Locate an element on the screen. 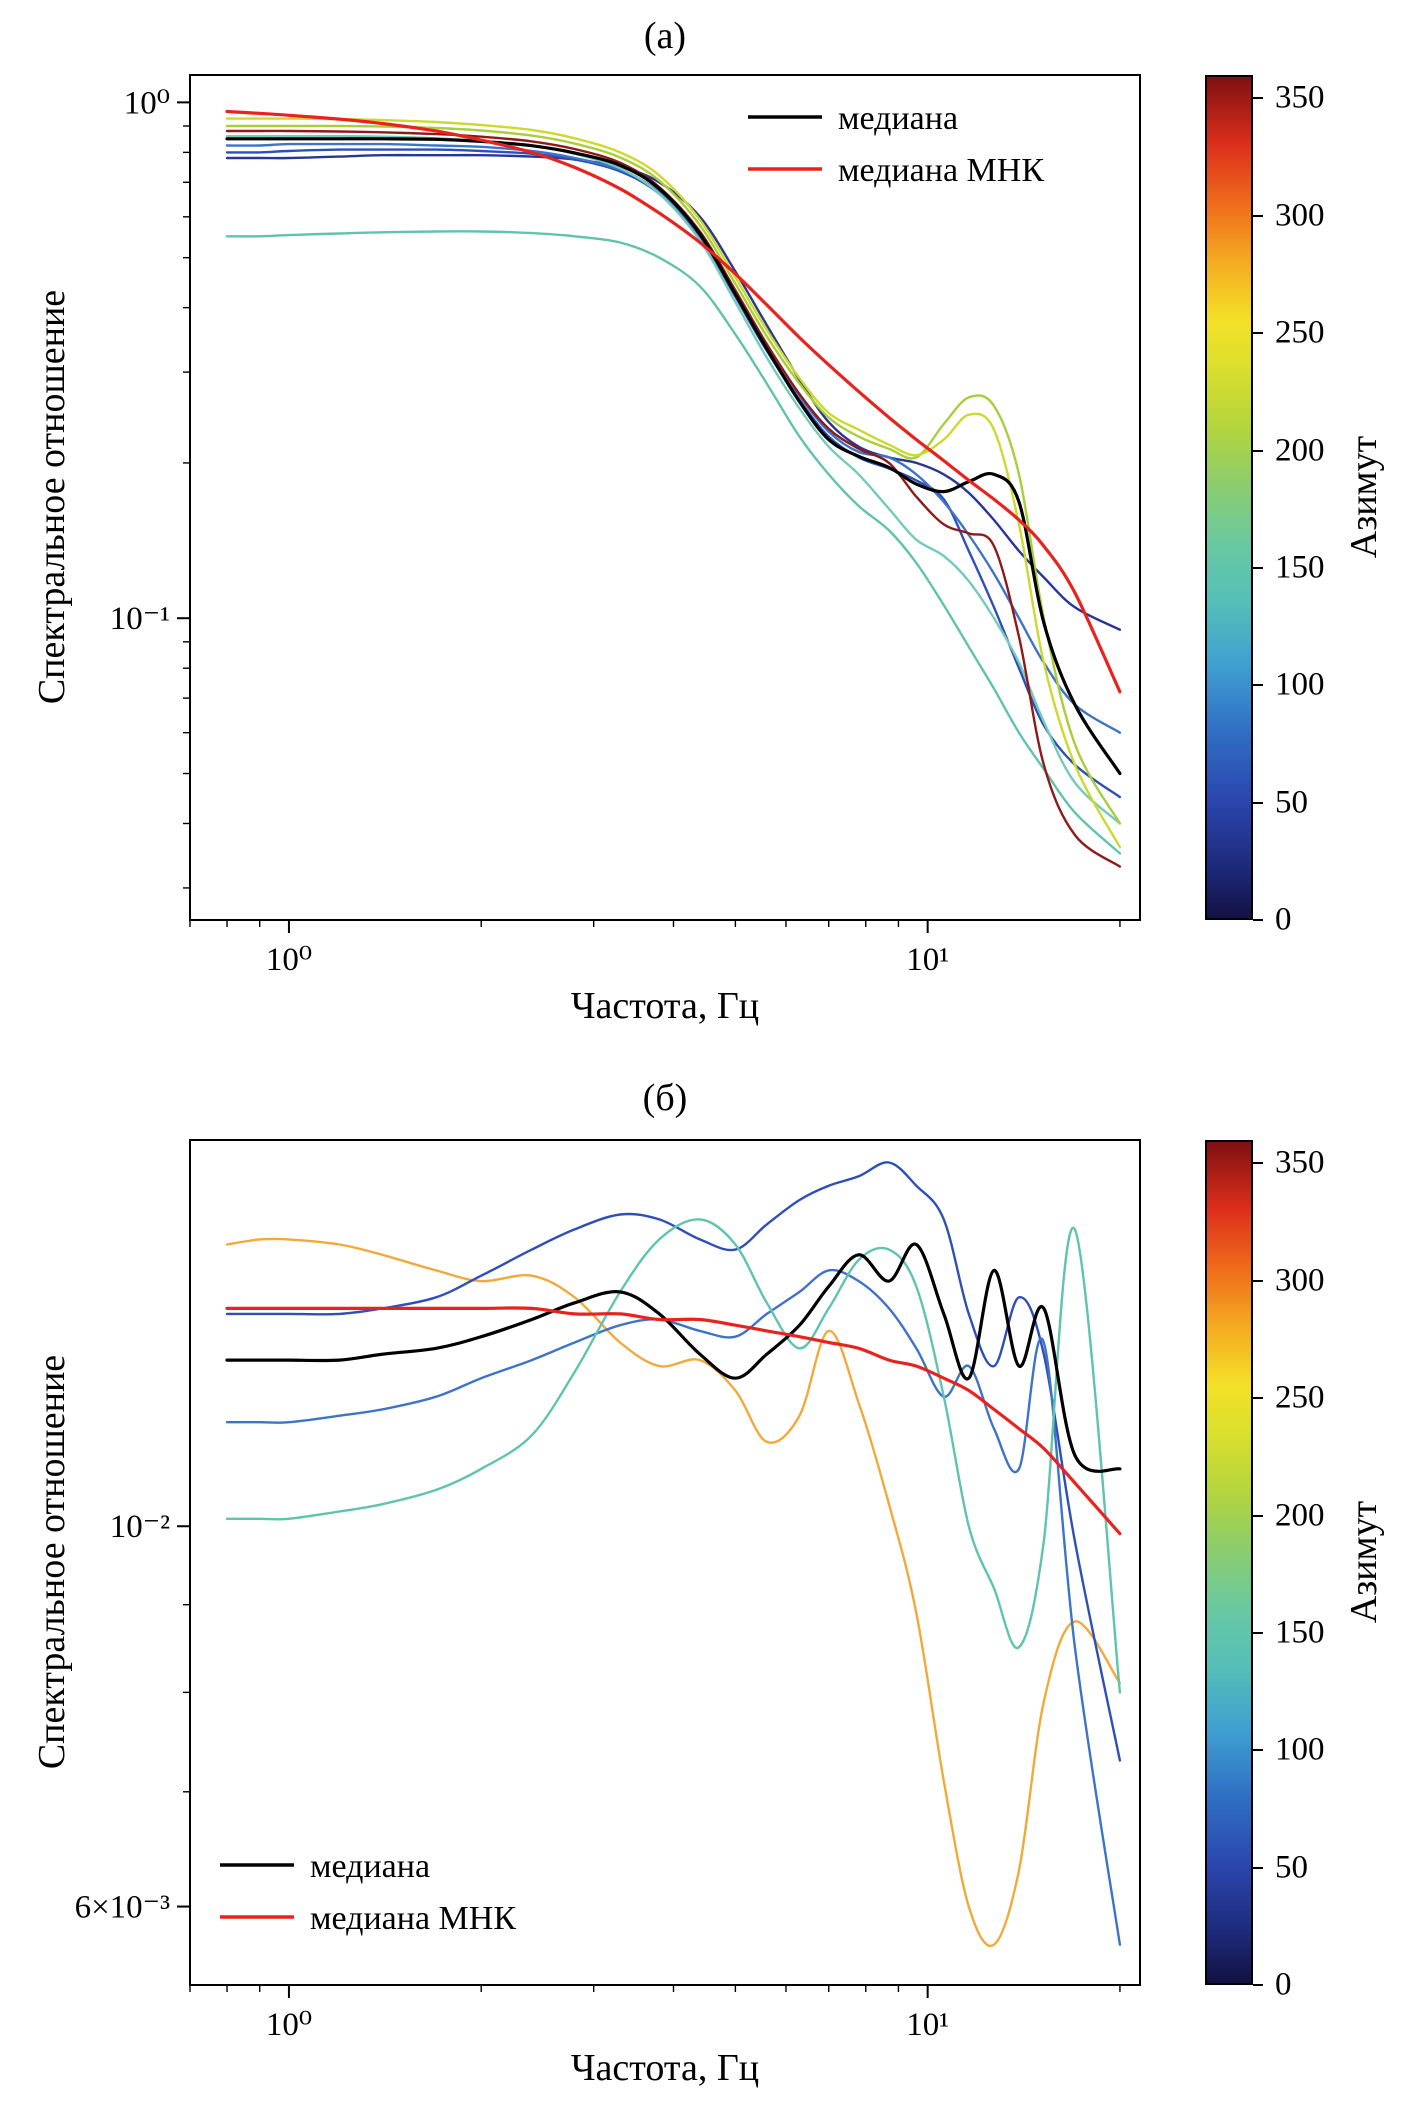  panel-b-xlabel: Частота, Гц is located at coordinates (665, 2068).